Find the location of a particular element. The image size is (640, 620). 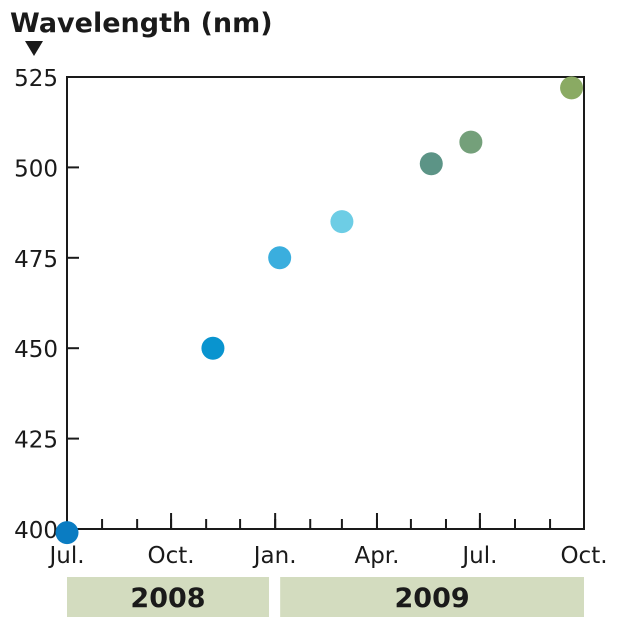

x-tick-label: Apr. is located at coordinates (376, 556).